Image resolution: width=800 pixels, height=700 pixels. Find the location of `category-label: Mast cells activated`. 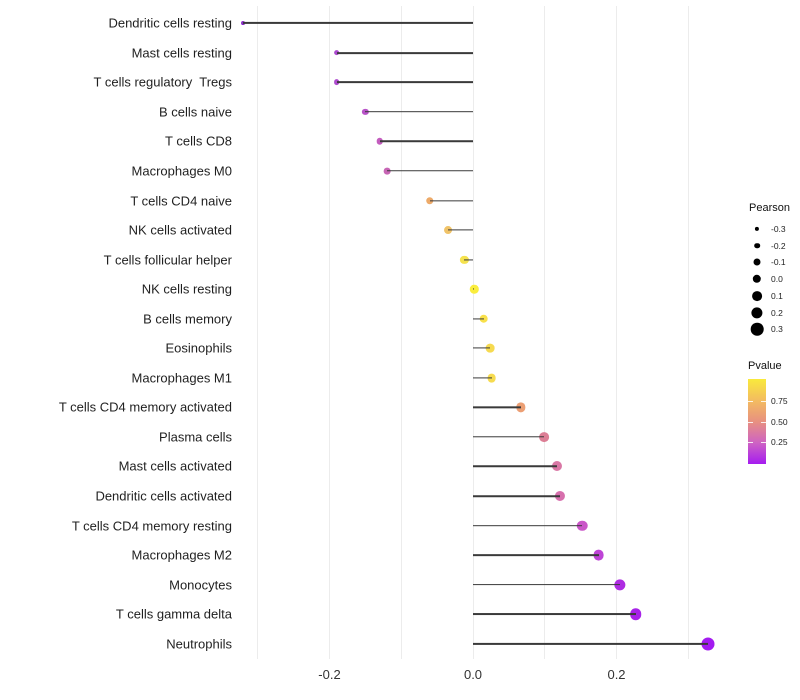

category-label: Mast cells activated is located at coordinates (175, 466).